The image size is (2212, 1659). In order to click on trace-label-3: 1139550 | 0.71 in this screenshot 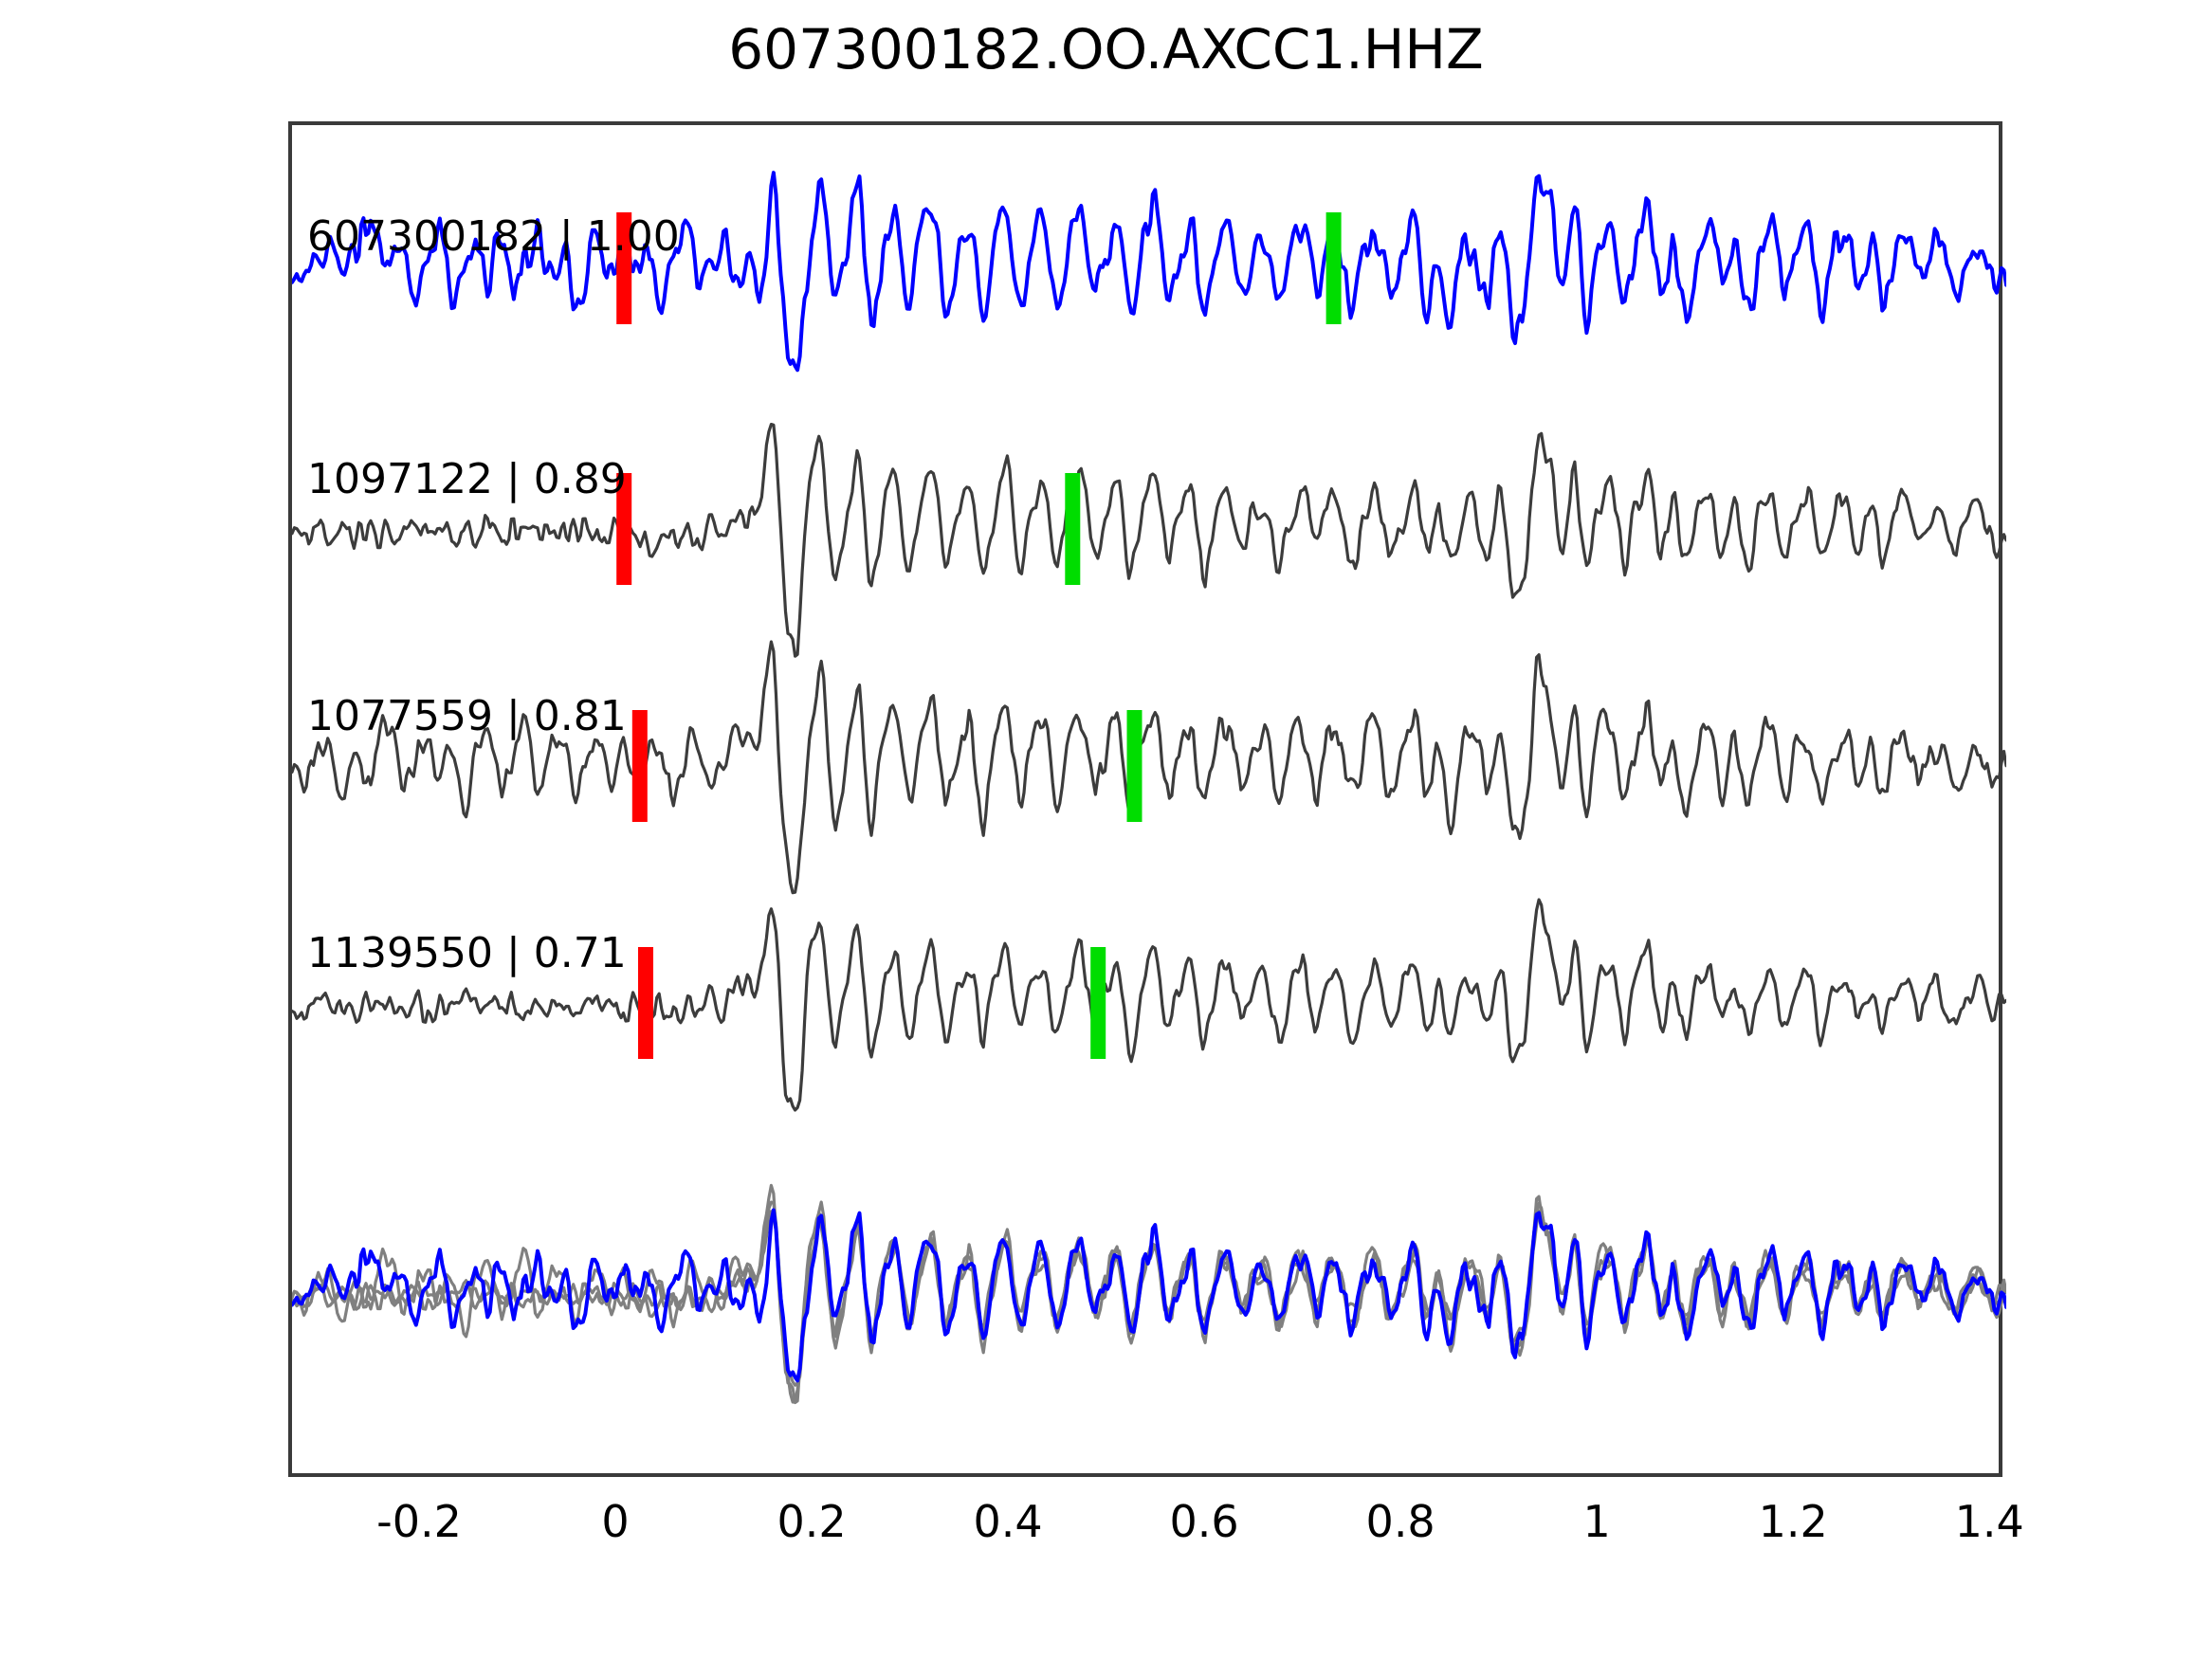, I will do `click(467, 953)`.